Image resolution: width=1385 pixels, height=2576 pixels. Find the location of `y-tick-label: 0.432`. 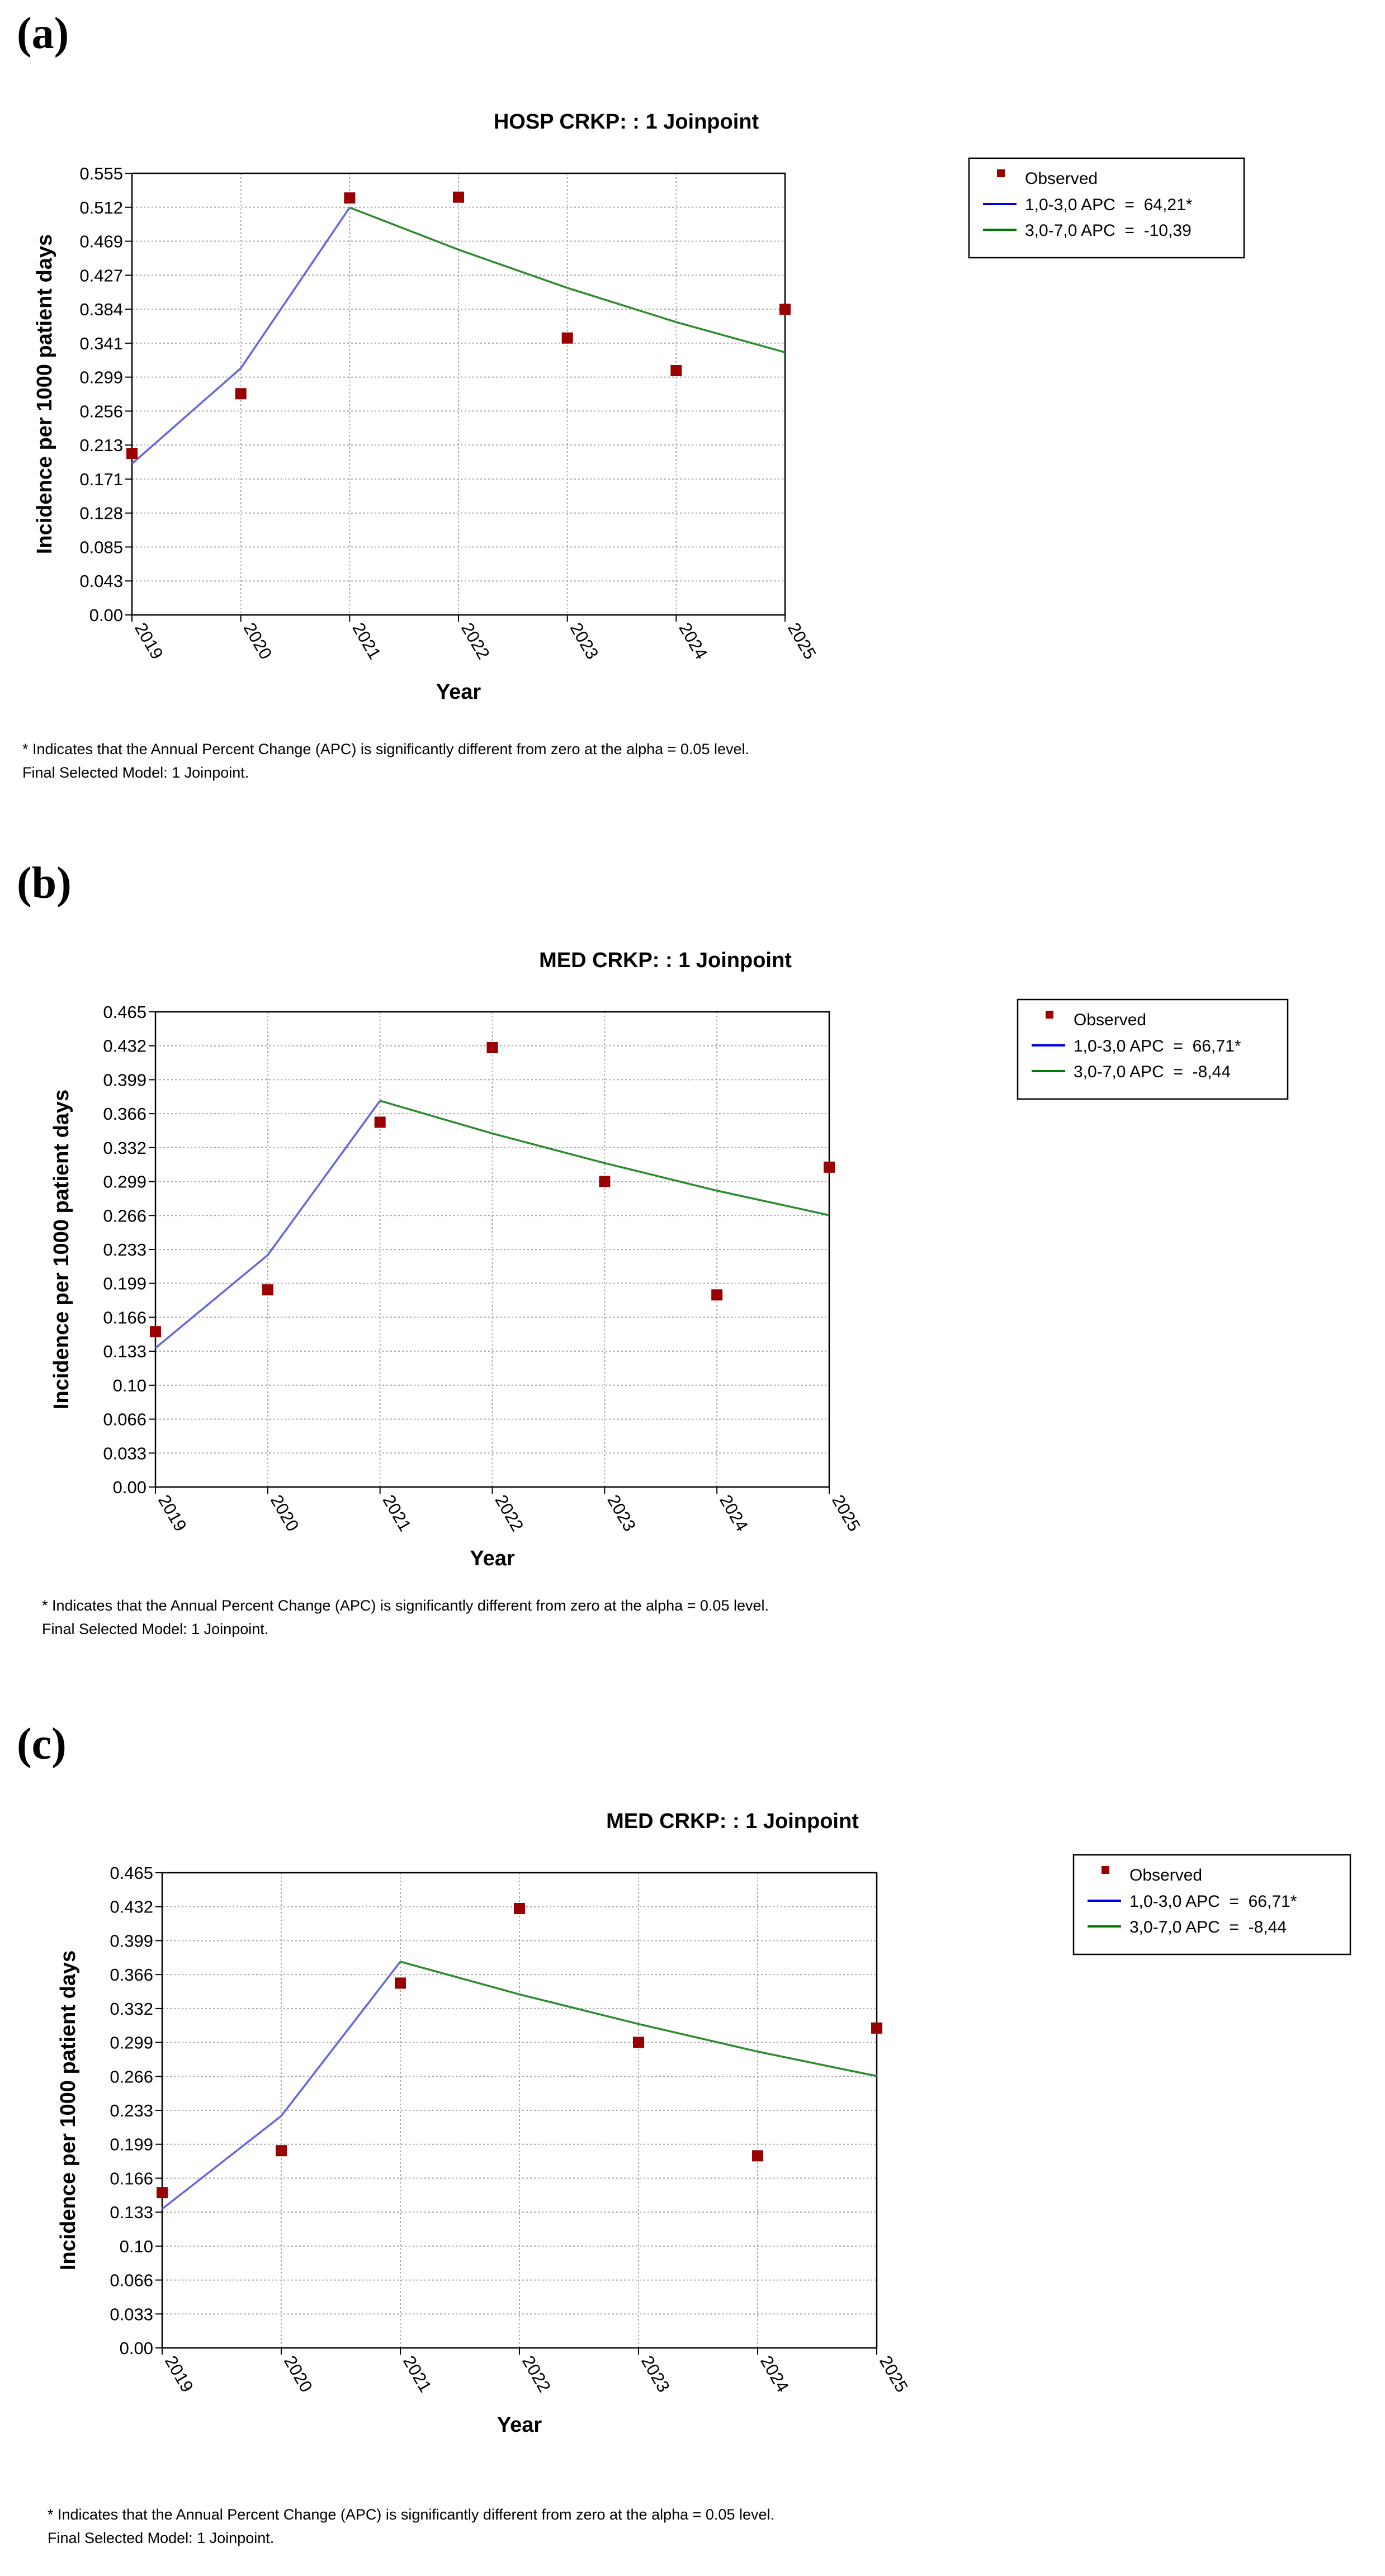

y-tick-label: 0.432 is located at coordinates (131, 1907).